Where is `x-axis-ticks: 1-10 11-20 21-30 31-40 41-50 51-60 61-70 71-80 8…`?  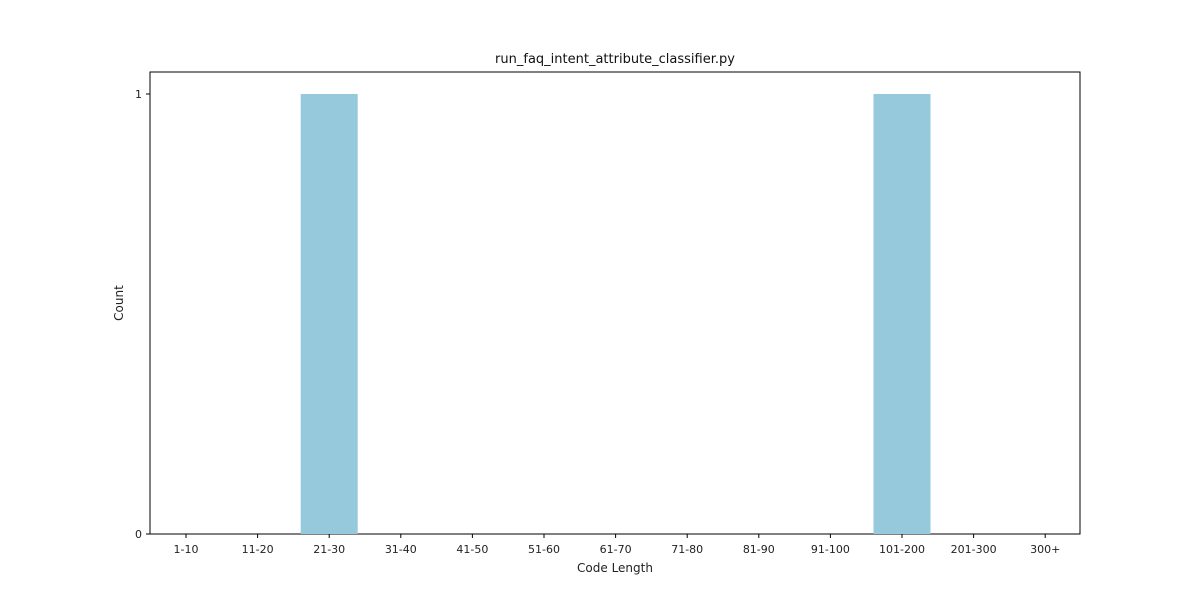 x-axis-ticks: 1-10 11-20 21-30 31-40 41-50 51-60 61-70 71-80 8… is located at coordinates (617, 545).